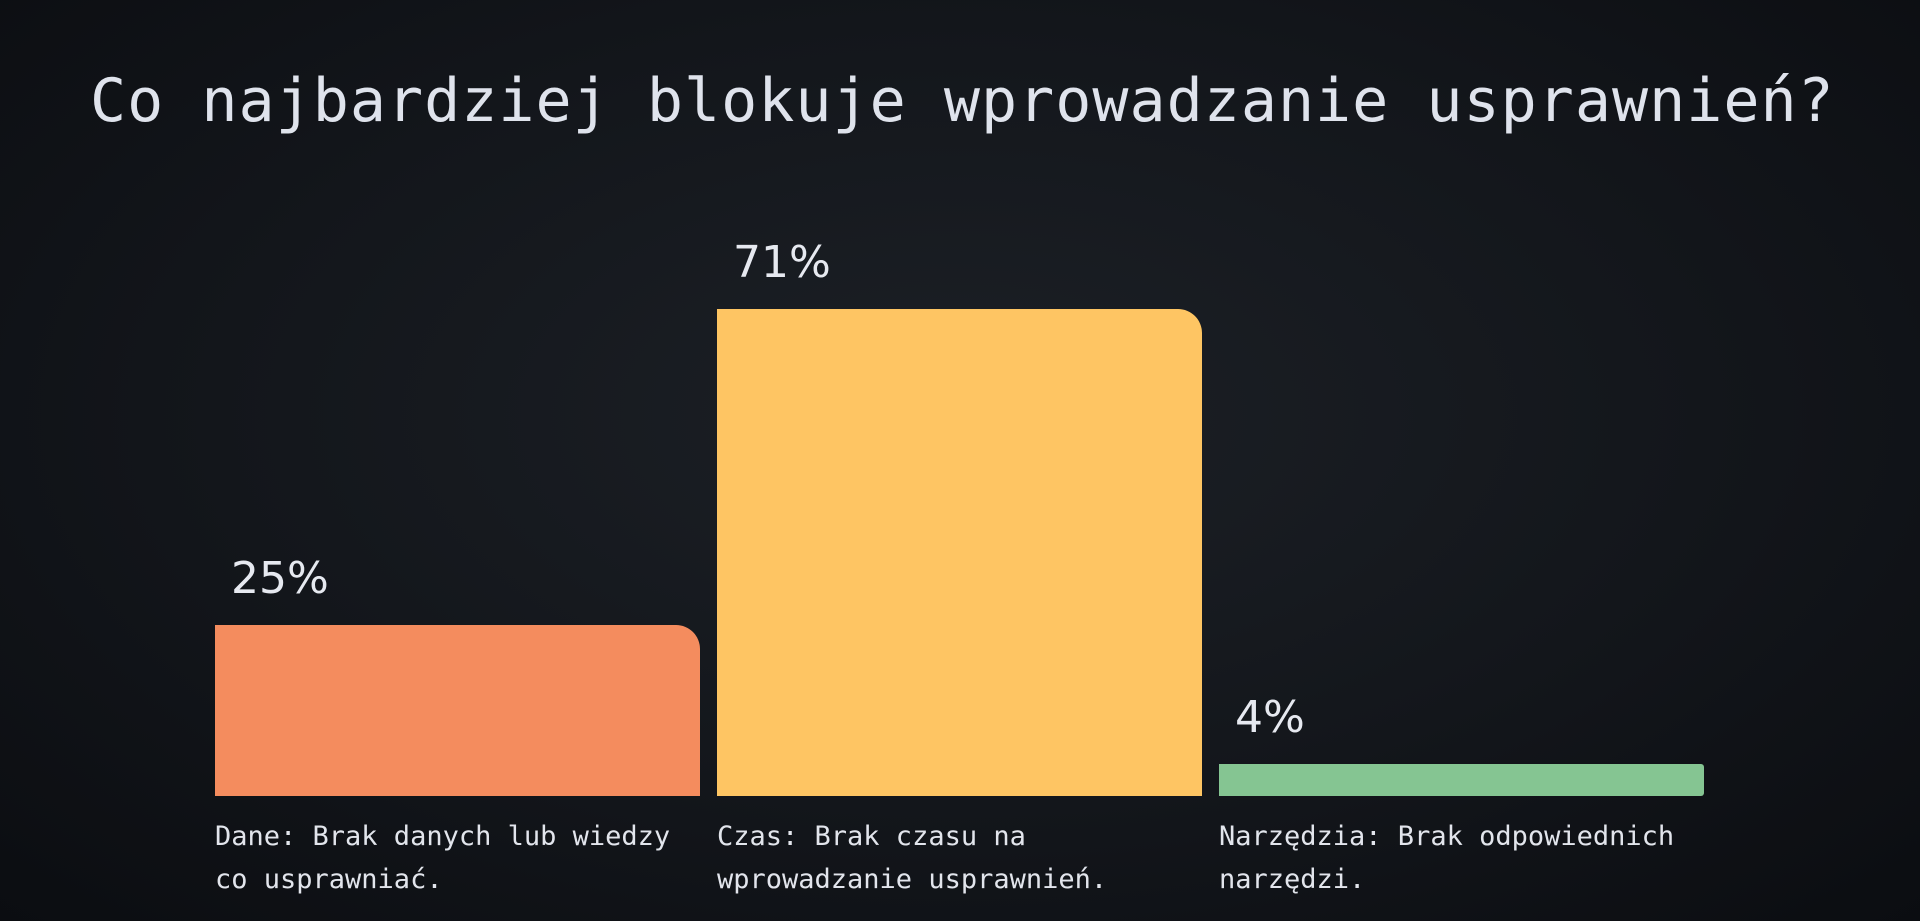  What do you see at coordinates (280, 578) in the screenshot?
I see `value-label-1: 25%` at bounding box center [280, 578].